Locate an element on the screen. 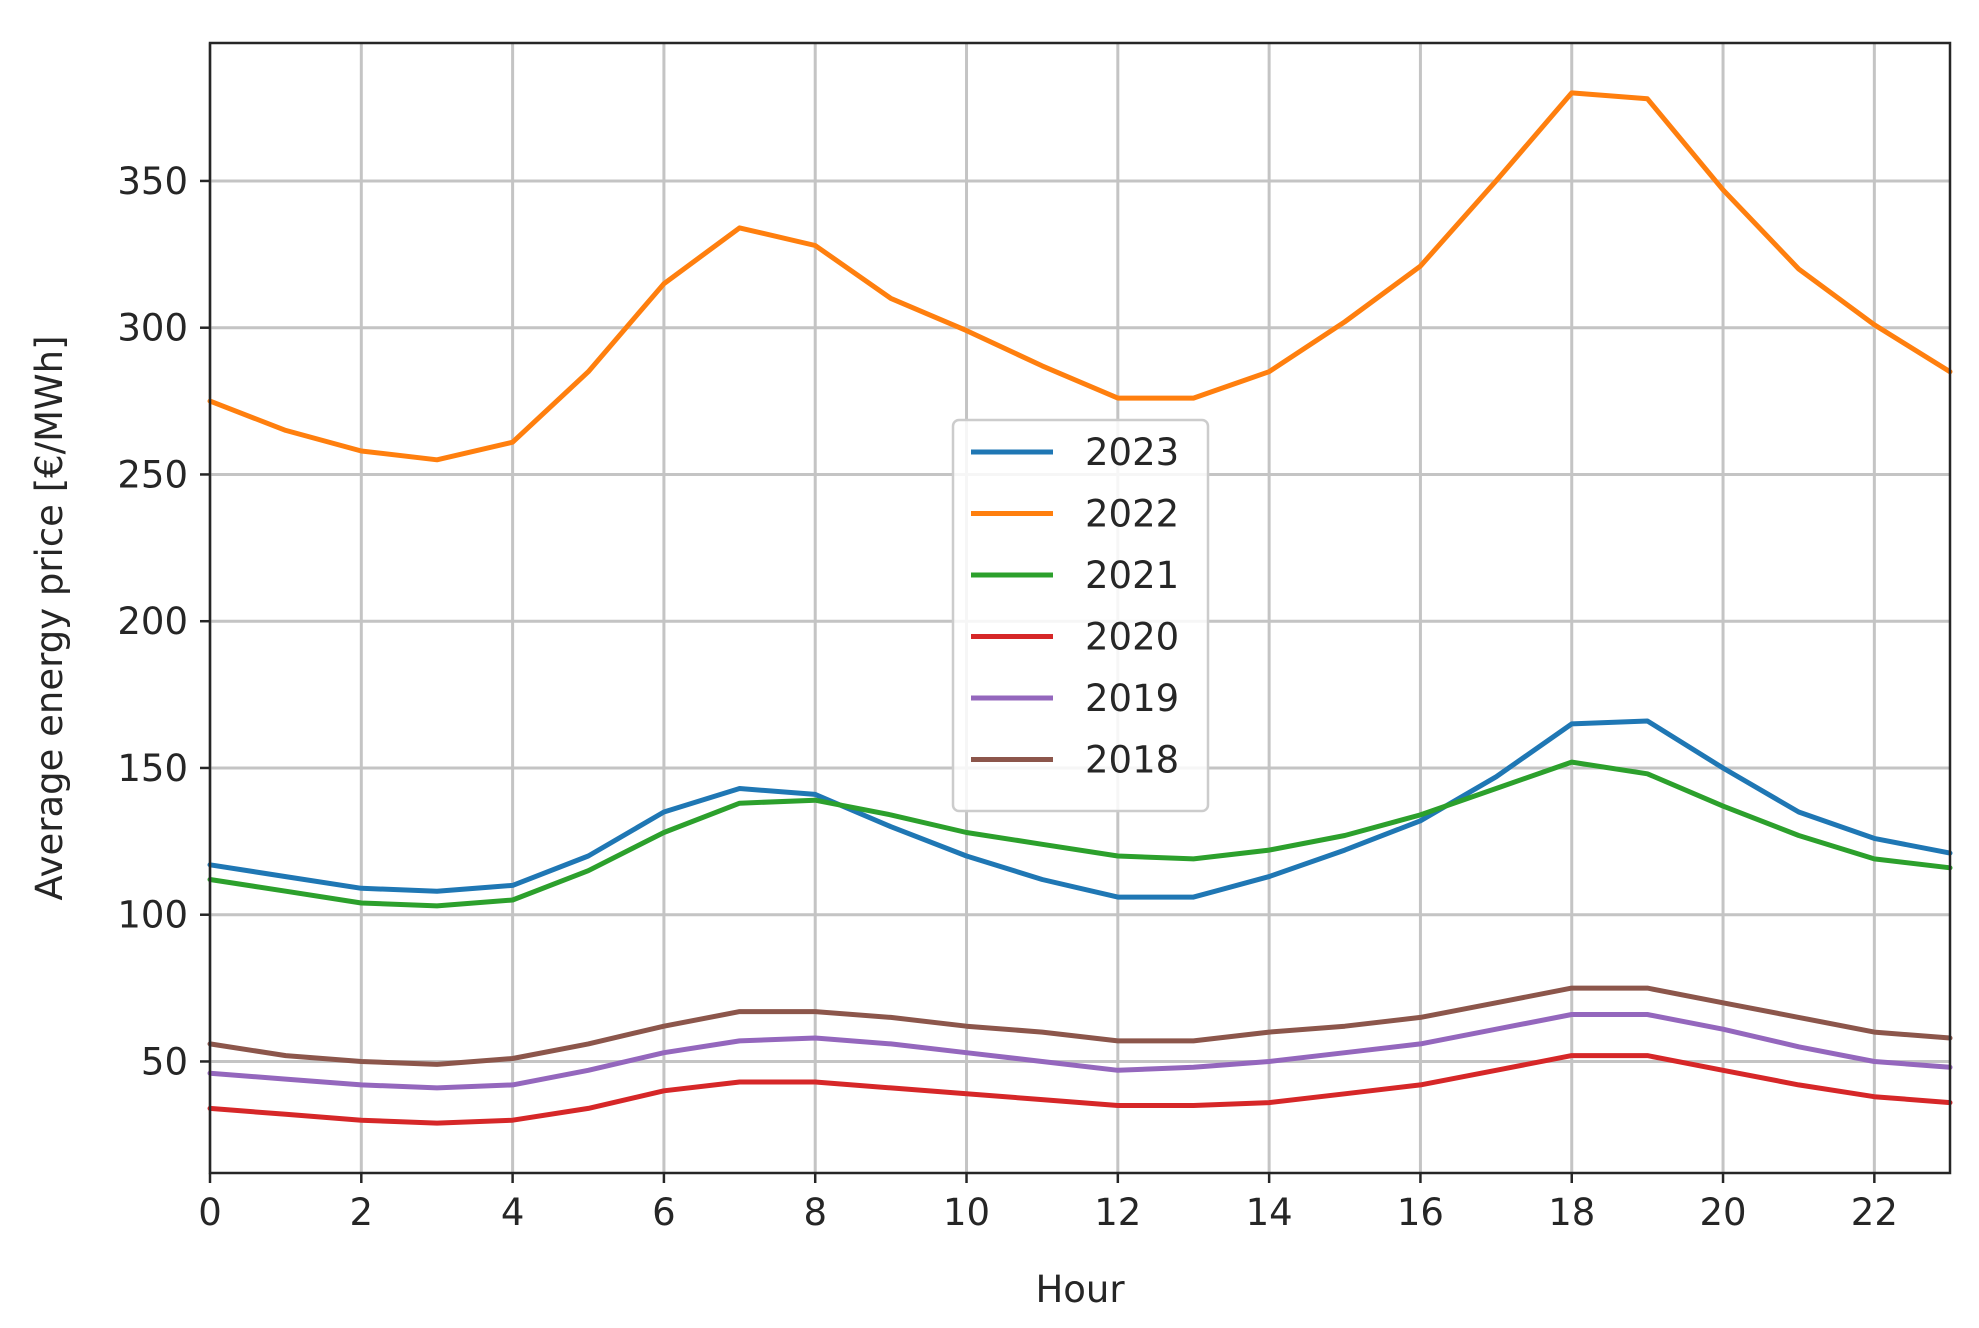  y-tick-label: 100 is located at coordinates (152, 915).